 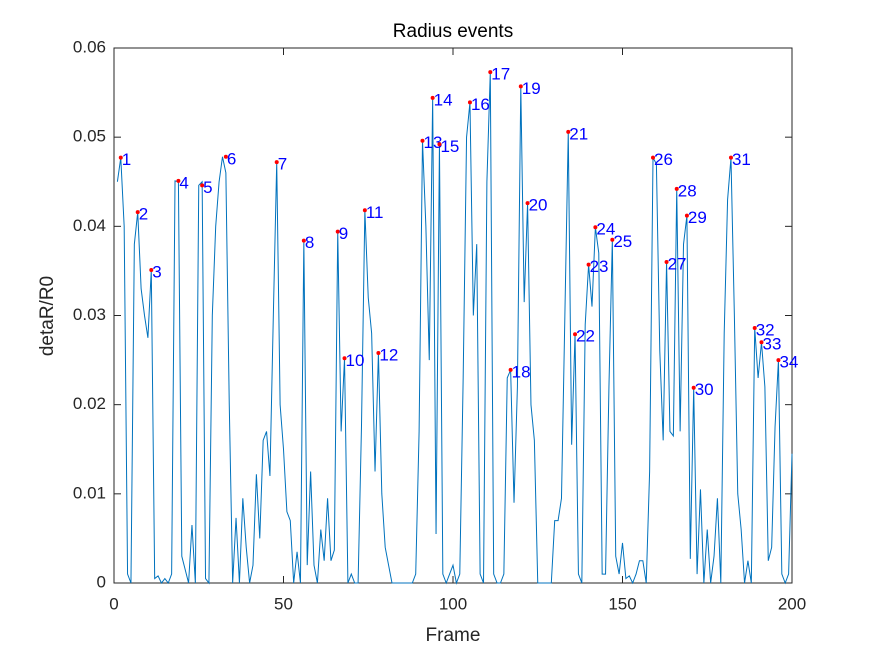 I want to click on event-label: 28, so click(x=687, y=190).